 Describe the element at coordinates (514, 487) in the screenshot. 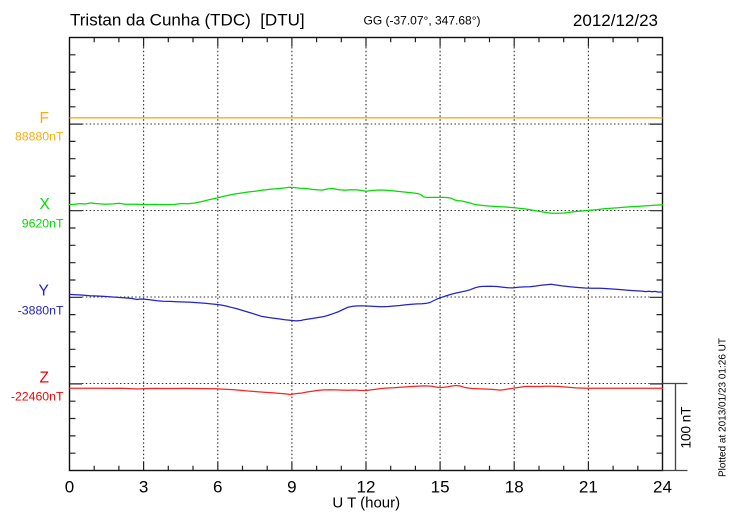

I see `svg-text: 18` at that location.